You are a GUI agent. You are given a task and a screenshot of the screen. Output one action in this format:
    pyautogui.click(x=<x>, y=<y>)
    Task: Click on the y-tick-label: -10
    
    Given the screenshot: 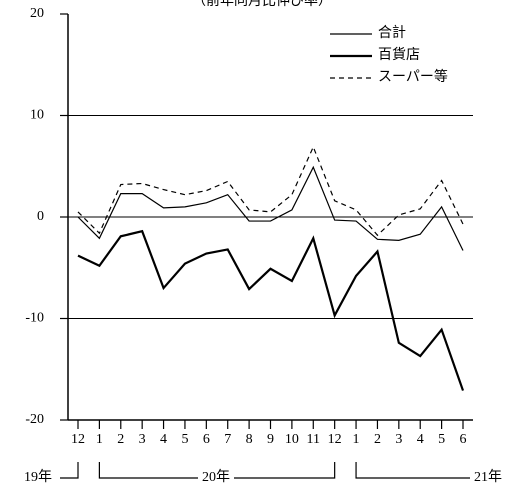 What is the action you would take?
    pyautogui.click(x=34, y=318)
    